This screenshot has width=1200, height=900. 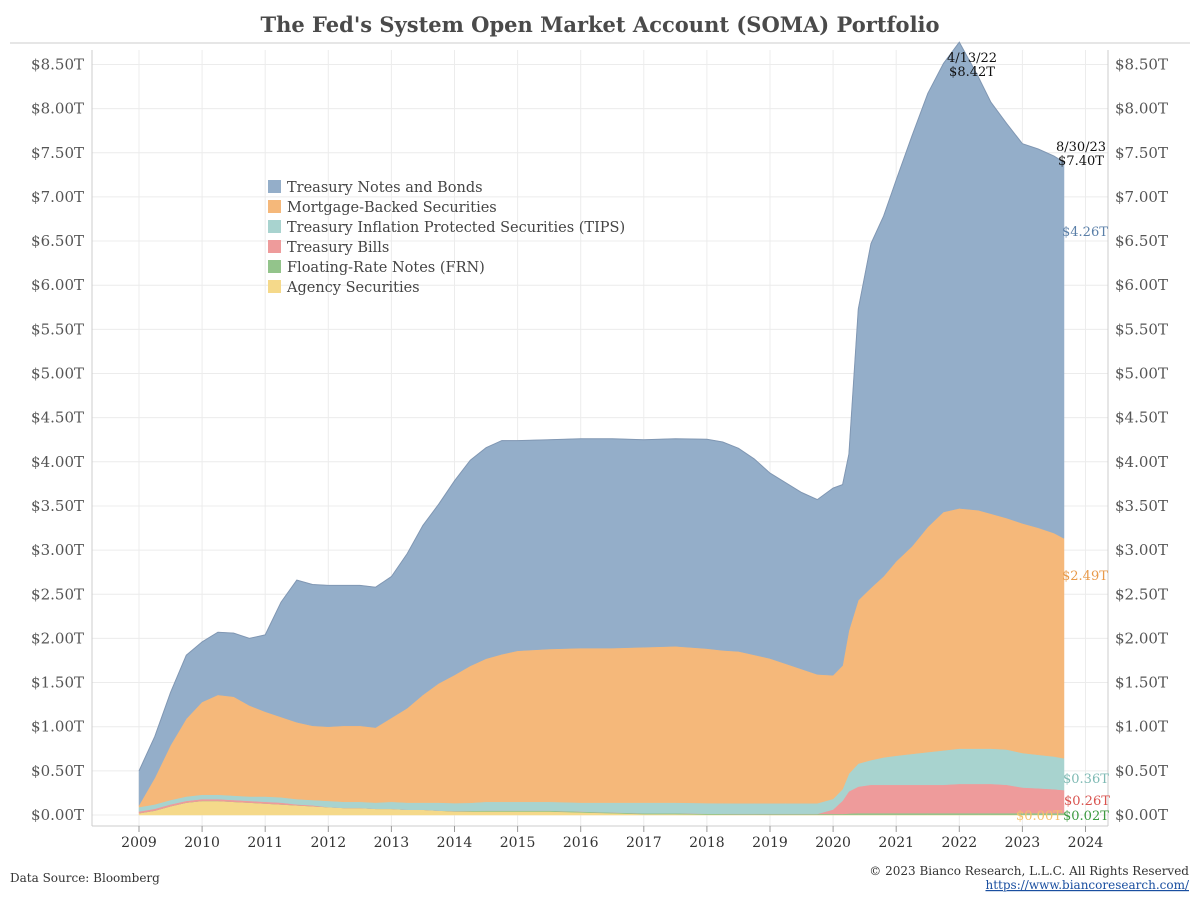 I want to click on y-tick-label-right: $7.50T, so click(x=1141, y=153).